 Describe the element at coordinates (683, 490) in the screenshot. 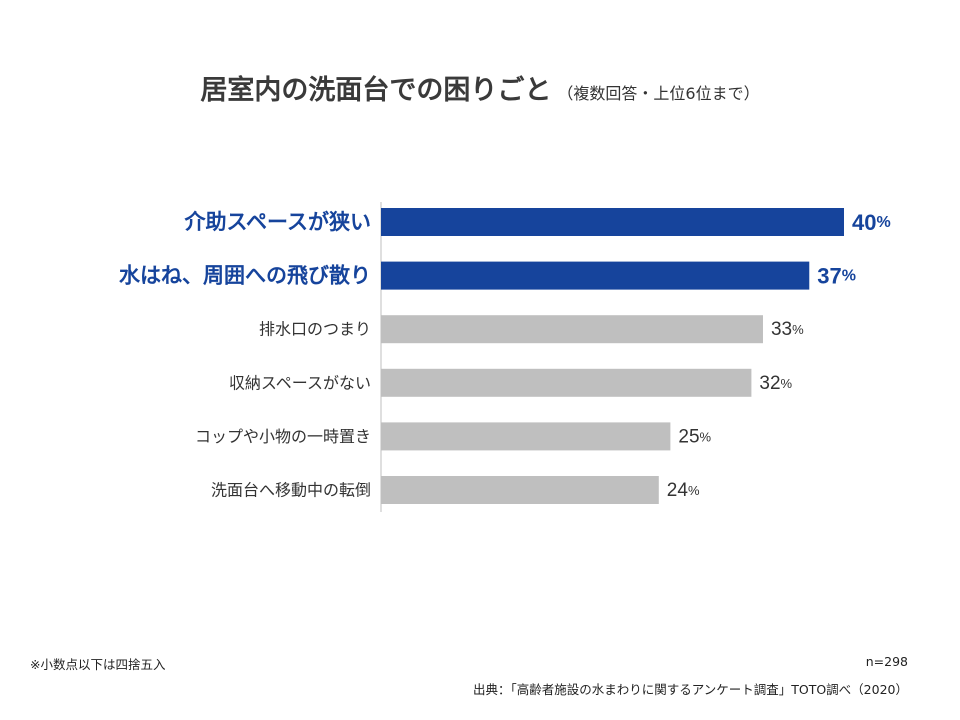

I see `value-label-6: 24%` at that location.